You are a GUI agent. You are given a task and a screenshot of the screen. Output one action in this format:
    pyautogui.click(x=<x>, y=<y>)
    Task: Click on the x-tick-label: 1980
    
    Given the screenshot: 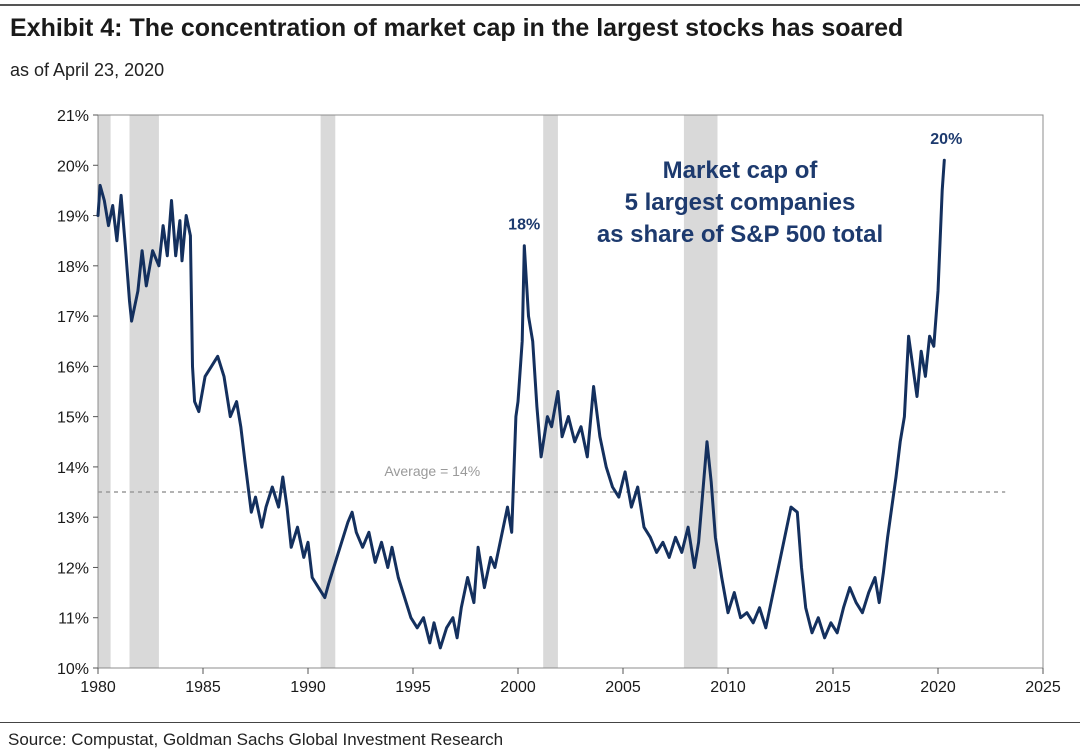 What is the action you would take?
    pyautogui.click(x=98, y=687)
    